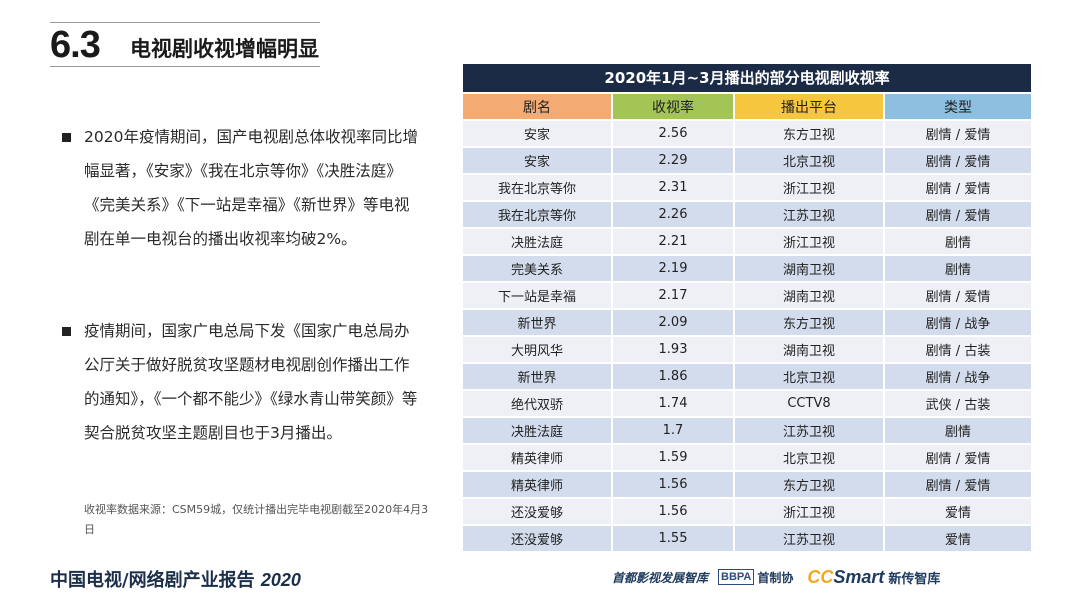  Describe the element at coordinates (538, 188) in the screenshot. I see `cell-drama-name: 我在北京等你` at that location.